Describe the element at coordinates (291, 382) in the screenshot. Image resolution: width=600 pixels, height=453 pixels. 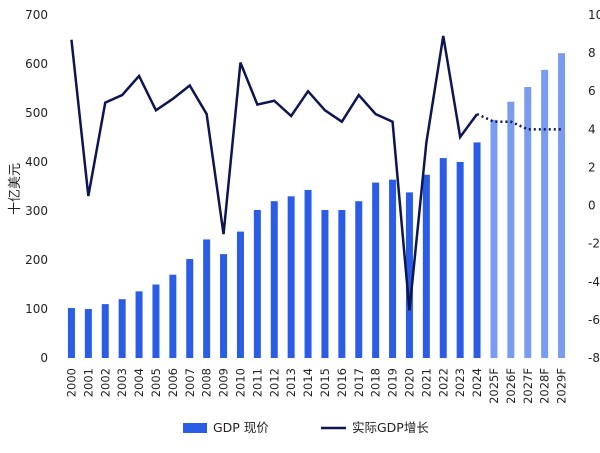
I see `x-tick-label: 2013` at that location.